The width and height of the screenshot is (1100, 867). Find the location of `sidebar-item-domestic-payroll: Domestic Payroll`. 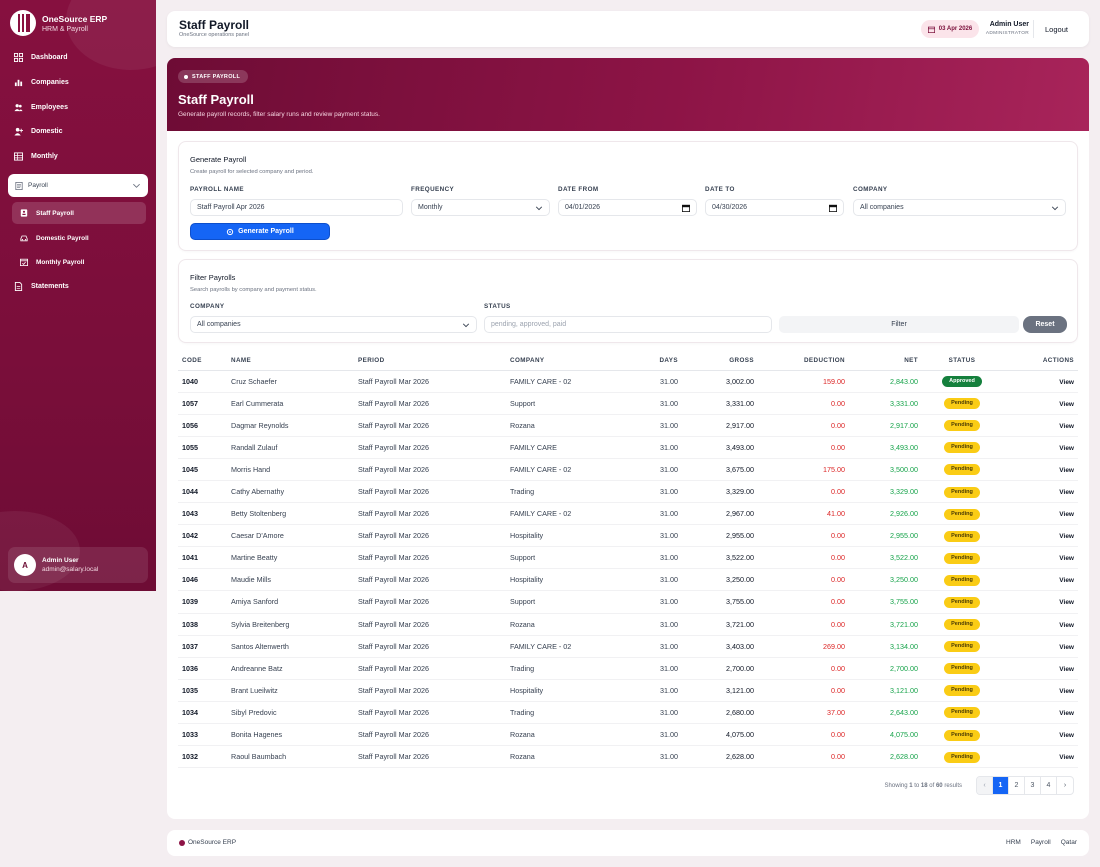

sidebar-item-domestic-payroll: Domestic Payroll is located at coordinates (79, 238).